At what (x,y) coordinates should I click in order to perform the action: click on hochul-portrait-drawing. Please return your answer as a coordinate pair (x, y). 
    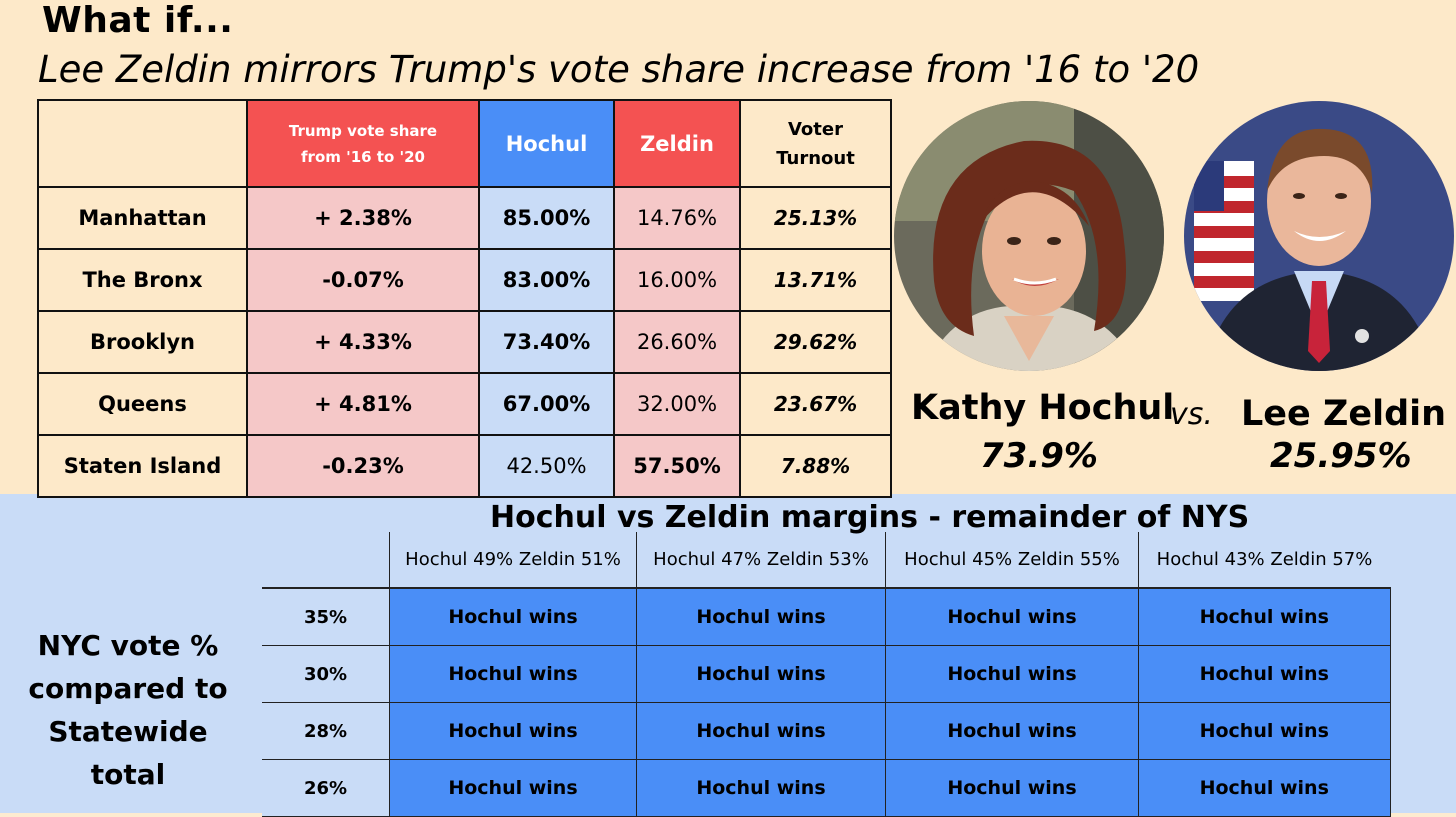
    Looking at the image, I should click on (1029, 236).